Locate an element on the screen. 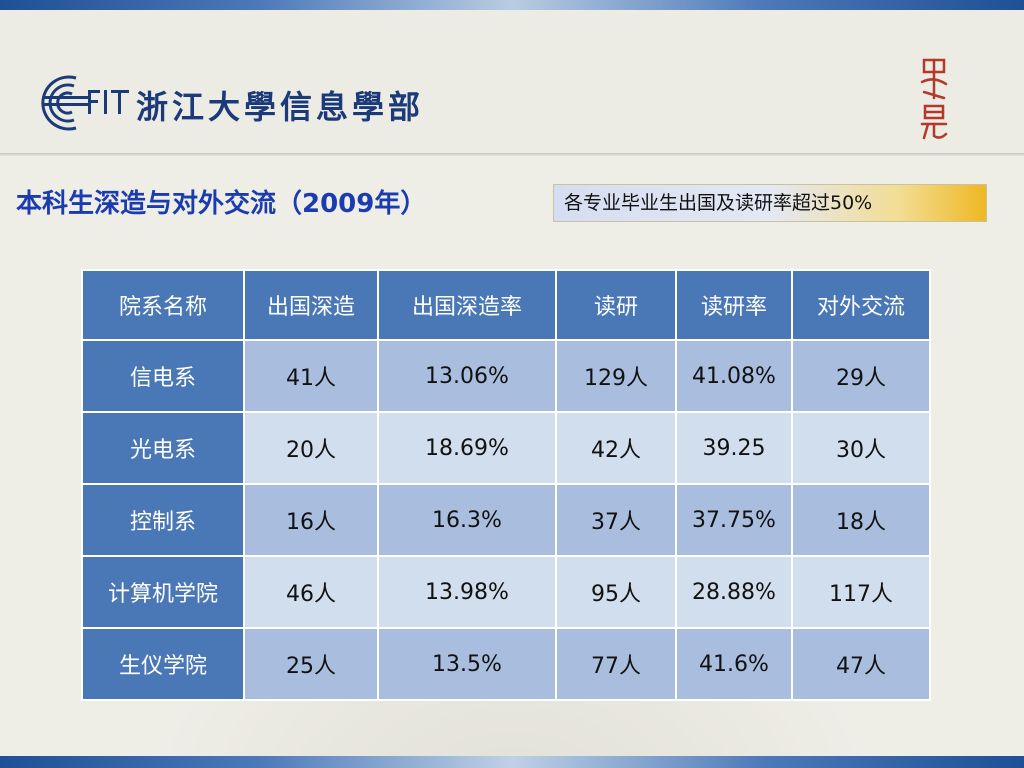 The height and width of the screenshot is (768, 1024). table-row: 控制系 16人 16.3% 37人 37.75% 18人 is located at coordinates (506, 520).